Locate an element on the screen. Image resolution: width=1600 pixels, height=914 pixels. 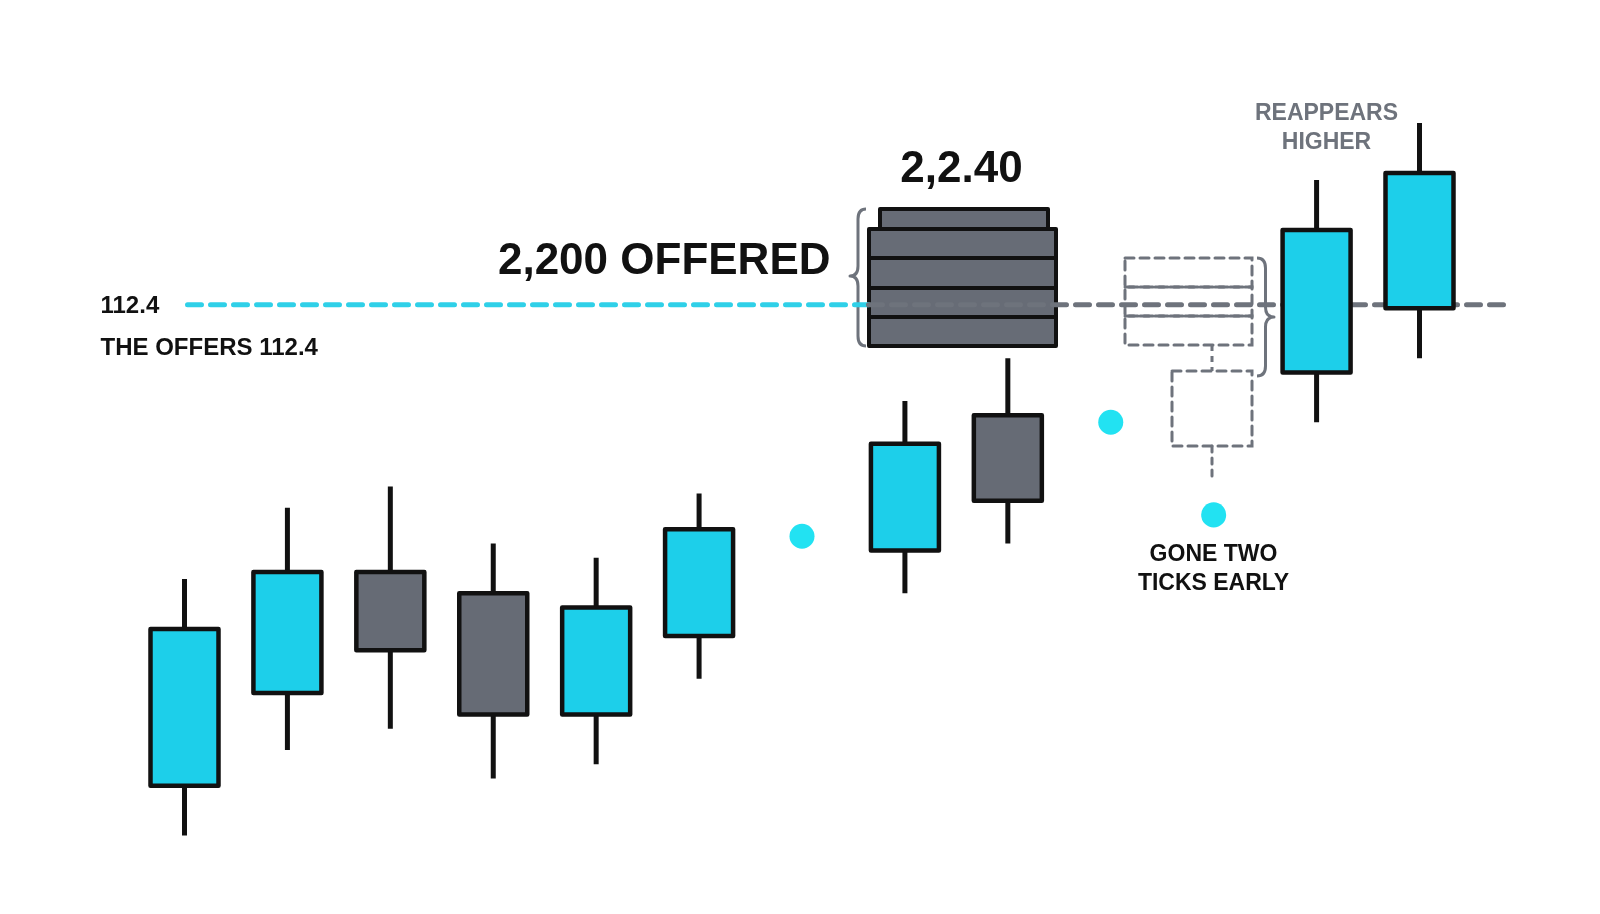
annotation: THE OFFERS 112.4 is located at coordinates (209, 346).